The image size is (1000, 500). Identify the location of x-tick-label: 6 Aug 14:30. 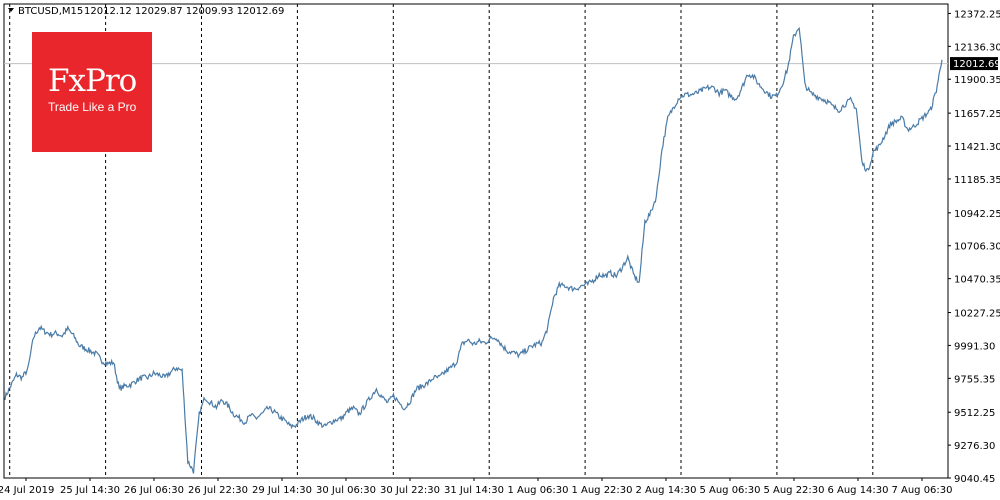
(857, 490).